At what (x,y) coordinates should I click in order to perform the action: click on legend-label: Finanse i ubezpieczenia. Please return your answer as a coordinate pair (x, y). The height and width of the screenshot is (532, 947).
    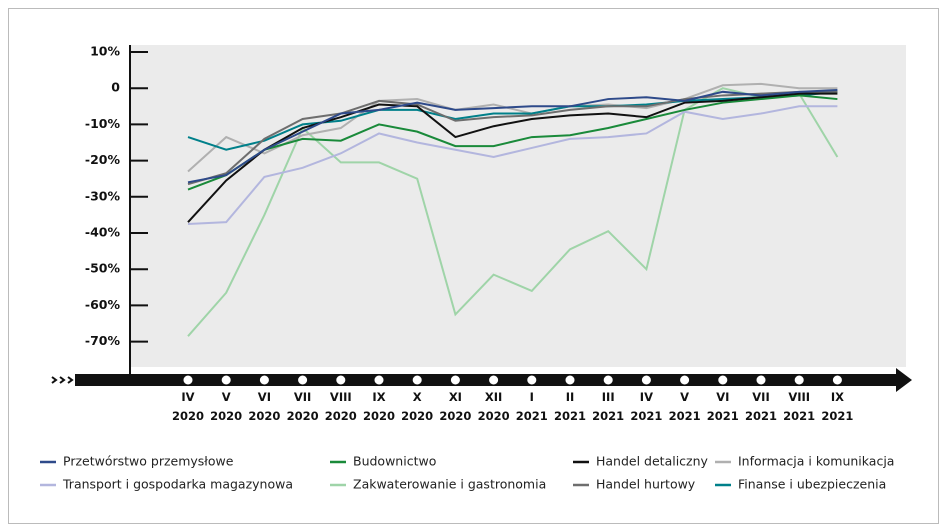
    Looking at the image, I should click on (812, 484).